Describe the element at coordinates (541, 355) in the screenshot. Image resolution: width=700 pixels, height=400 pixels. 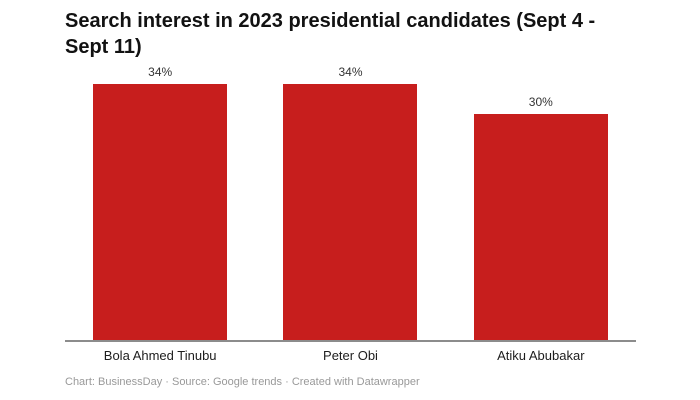
I see `category-label: Atiku Abubakar` at that location.